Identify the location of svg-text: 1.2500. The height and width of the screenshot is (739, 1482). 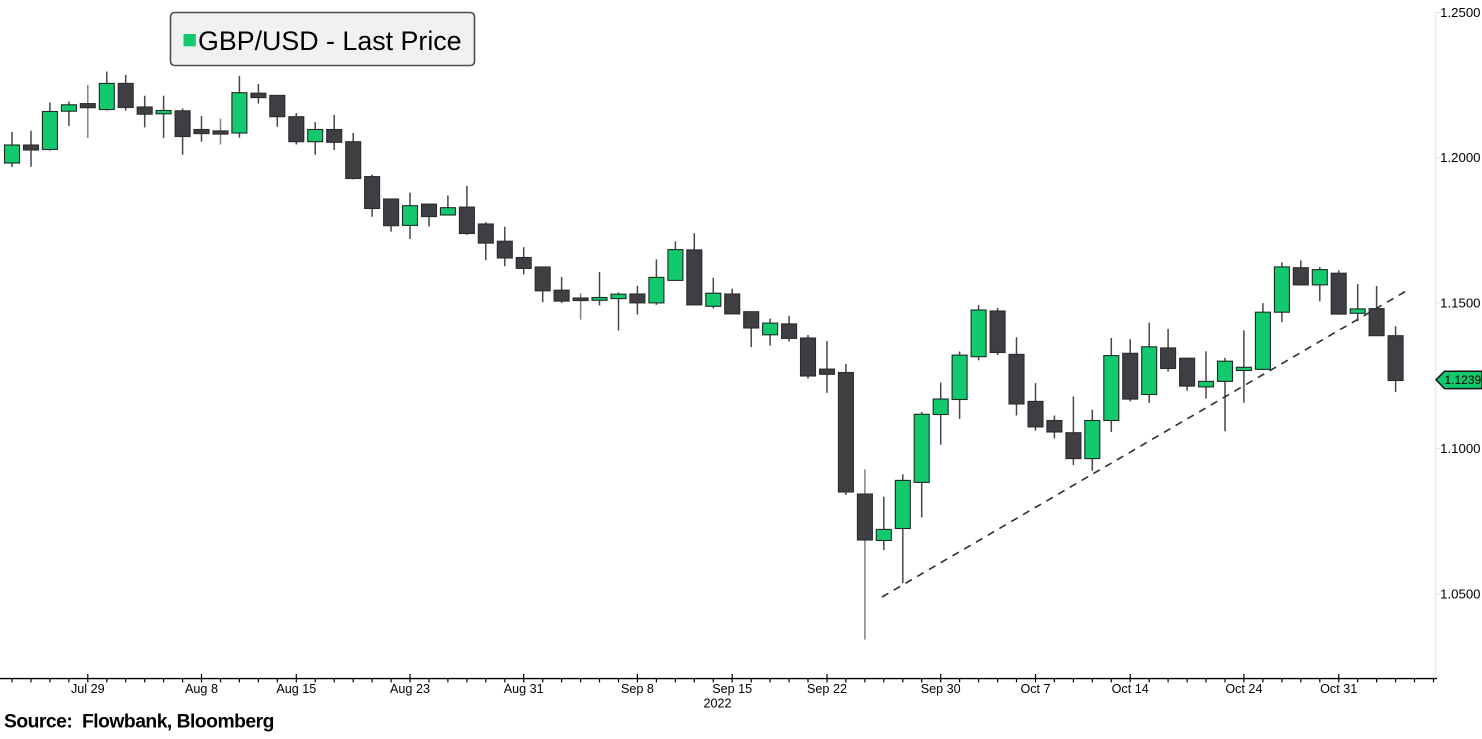
(1460, 12).